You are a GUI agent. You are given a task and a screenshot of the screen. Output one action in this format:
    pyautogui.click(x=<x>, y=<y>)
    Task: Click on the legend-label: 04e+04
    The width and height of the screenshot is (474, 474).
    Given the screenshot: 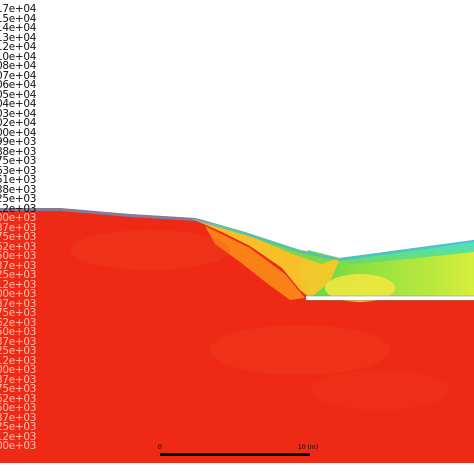 What is the action you would take?
    pyautogui.click(x=18, y=104)
    